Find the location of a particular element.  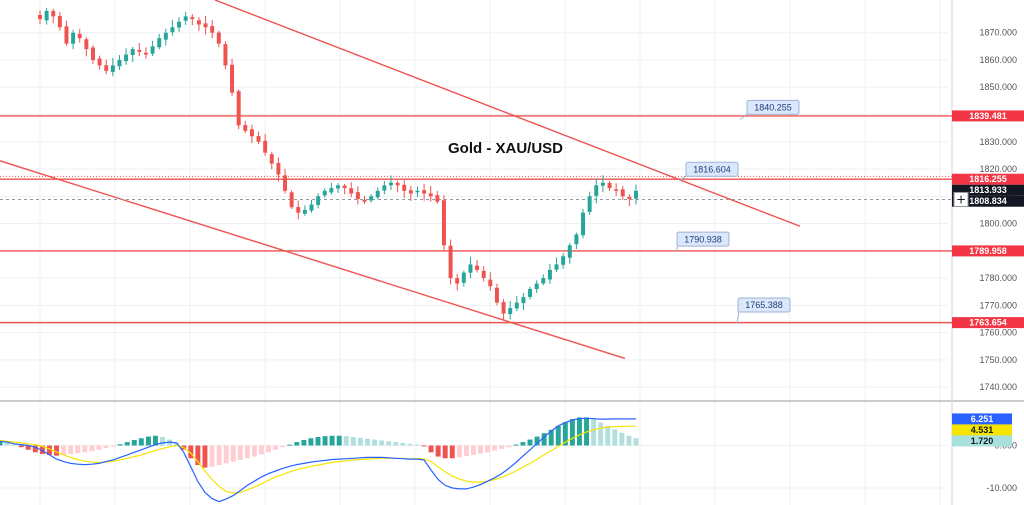

macd-line is located at coordinates (318, 460).